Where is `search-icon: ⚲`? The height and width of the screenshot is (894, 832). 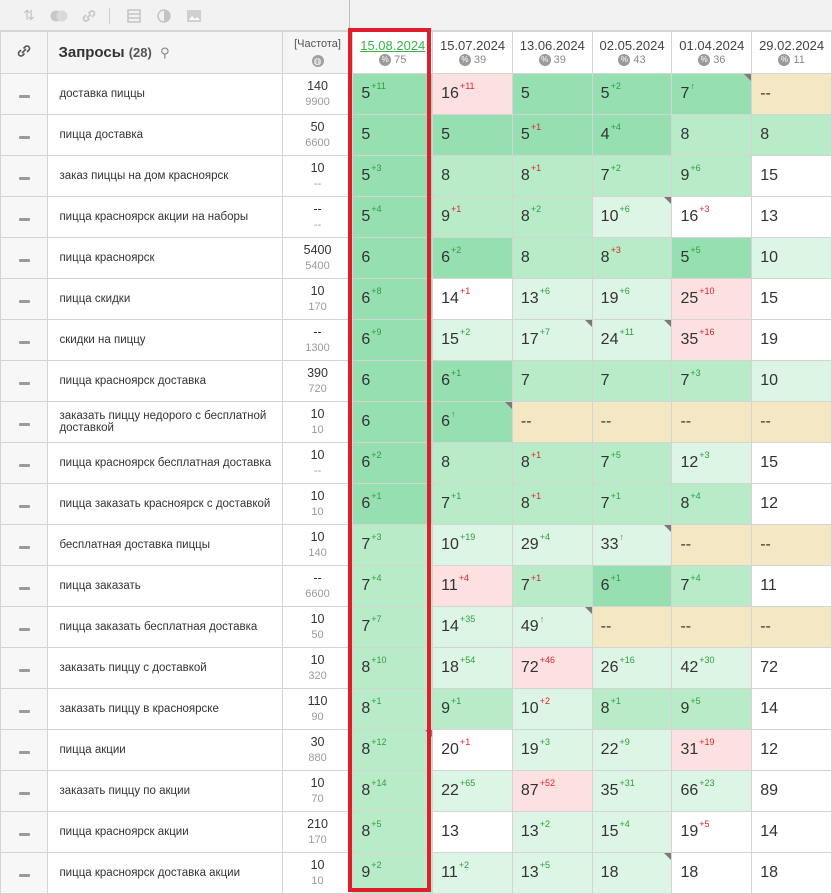
search-icon: ⚲ is located at coordinates (165, 52).